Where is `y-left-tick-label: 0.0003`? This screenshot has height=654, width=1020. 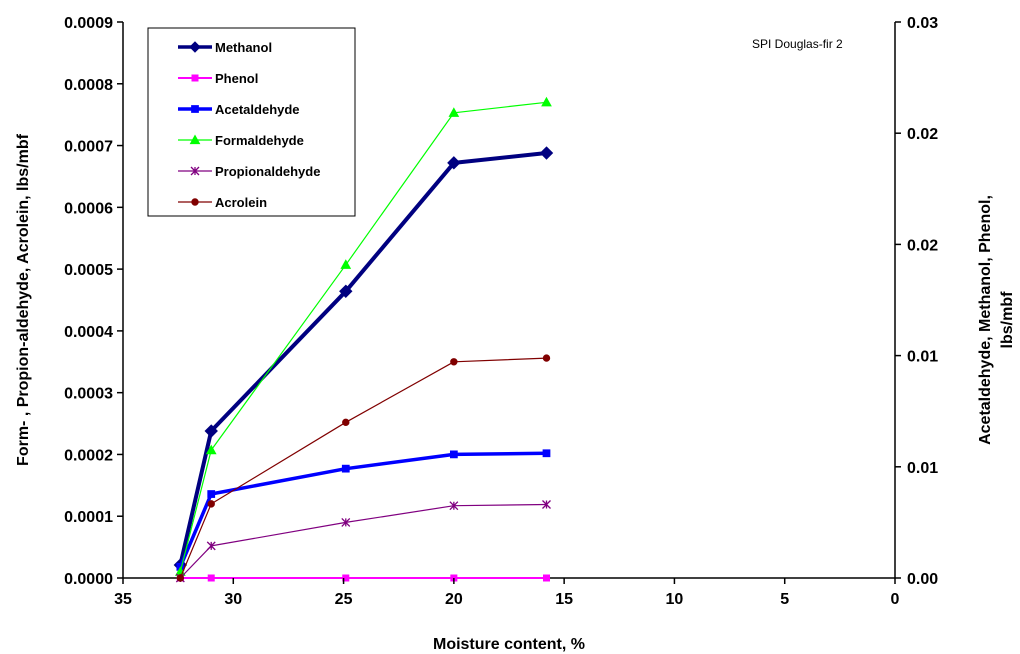
y-left-tick-label: 0.0003 is located at coordinates (88, 394).